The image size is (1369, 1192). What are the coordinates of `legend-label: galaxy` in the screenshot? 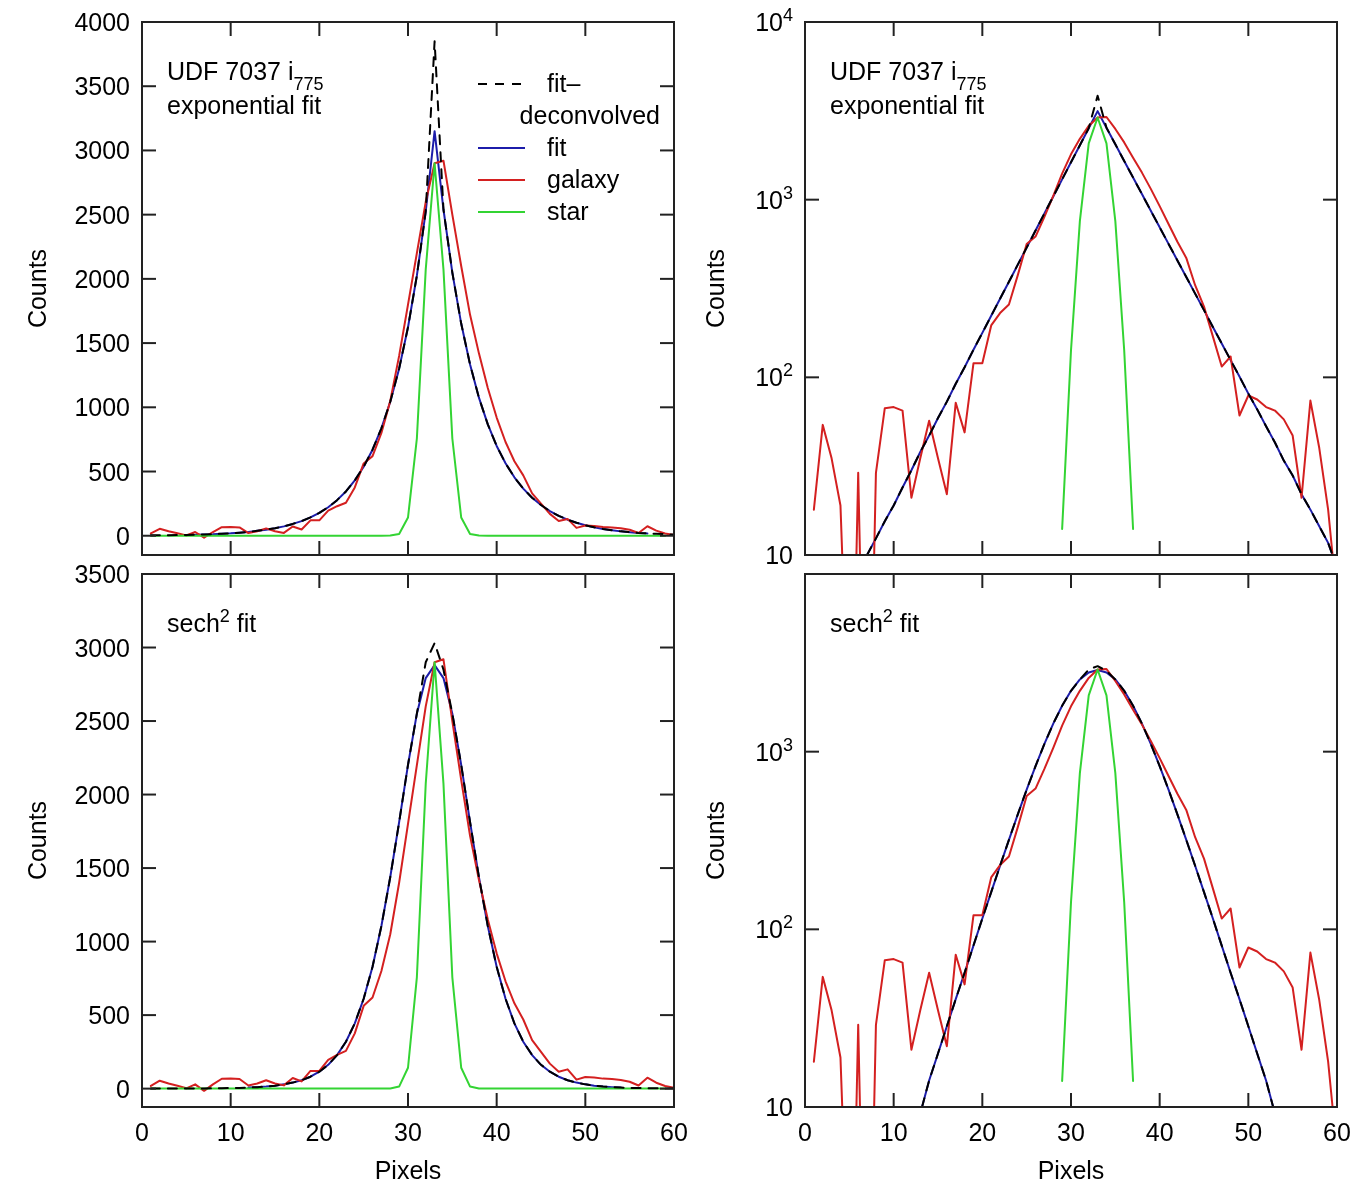 It's located at (583, 179).